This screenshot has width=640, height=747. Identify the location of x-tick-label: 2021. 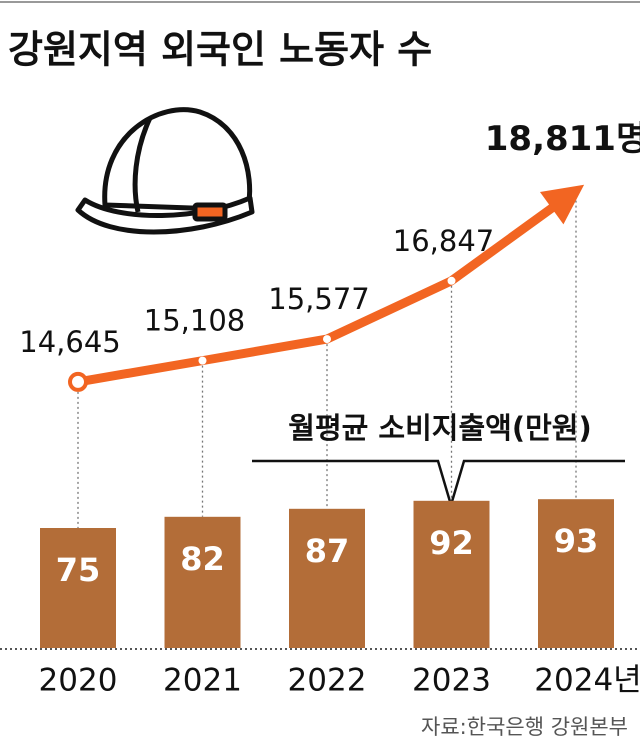
(202, 681).